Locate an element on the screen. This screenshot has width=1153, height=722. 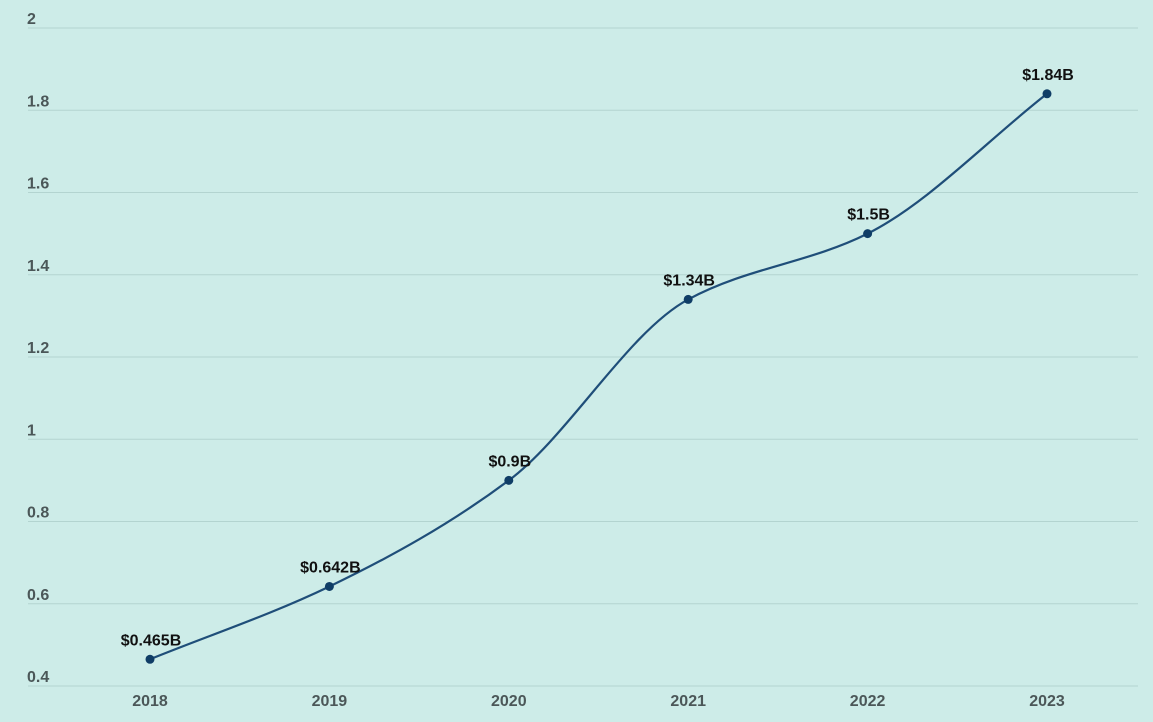
x-tick-label: 2020 is located at coordinates (509, 701).